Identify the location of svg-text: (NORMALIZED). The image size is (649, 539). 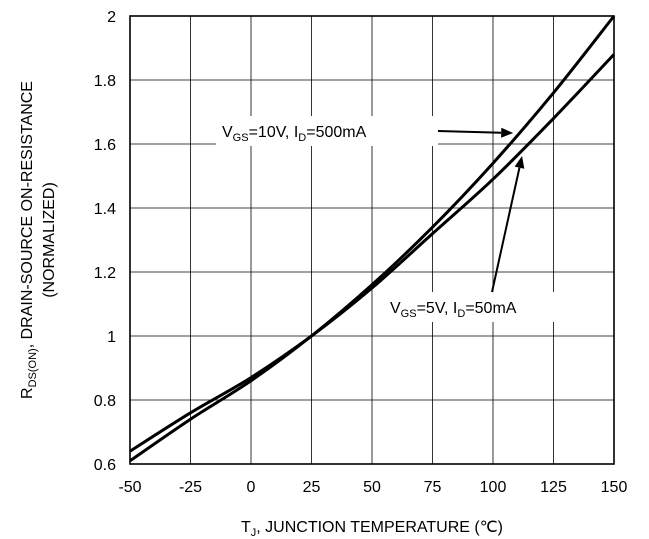
(49, 240).